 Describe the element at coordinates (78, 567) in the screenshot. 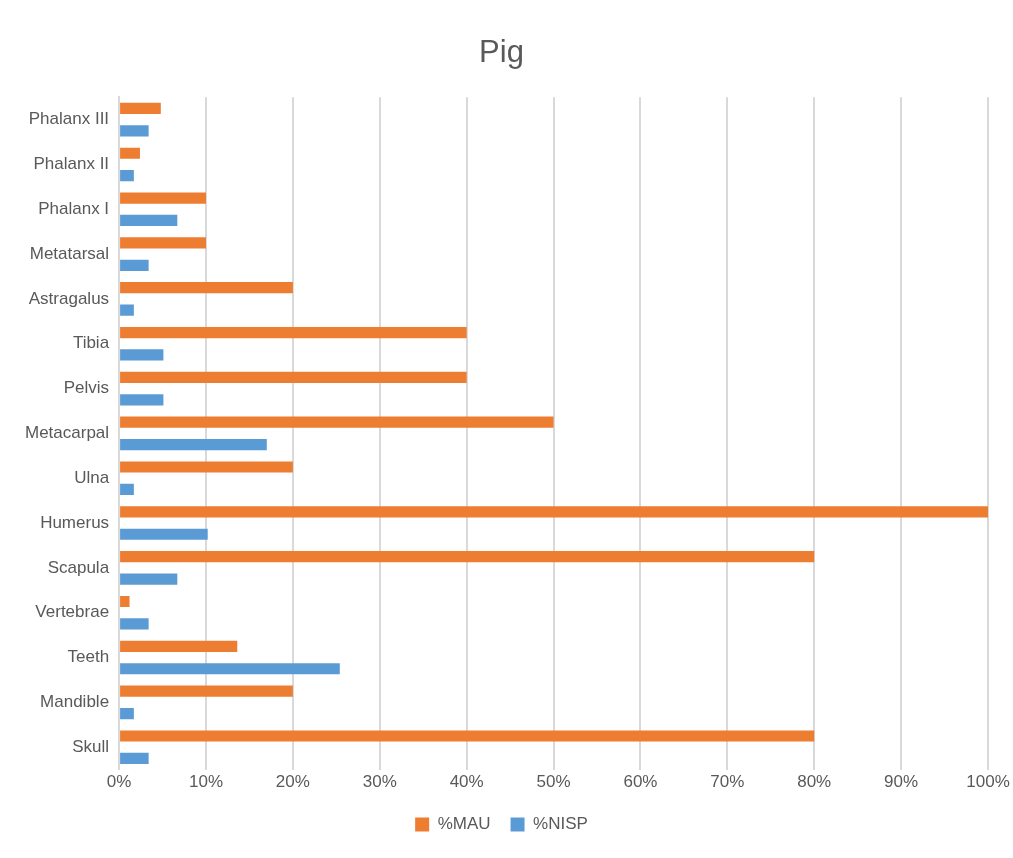

I see `y-tick-label: Scapula` at that location.